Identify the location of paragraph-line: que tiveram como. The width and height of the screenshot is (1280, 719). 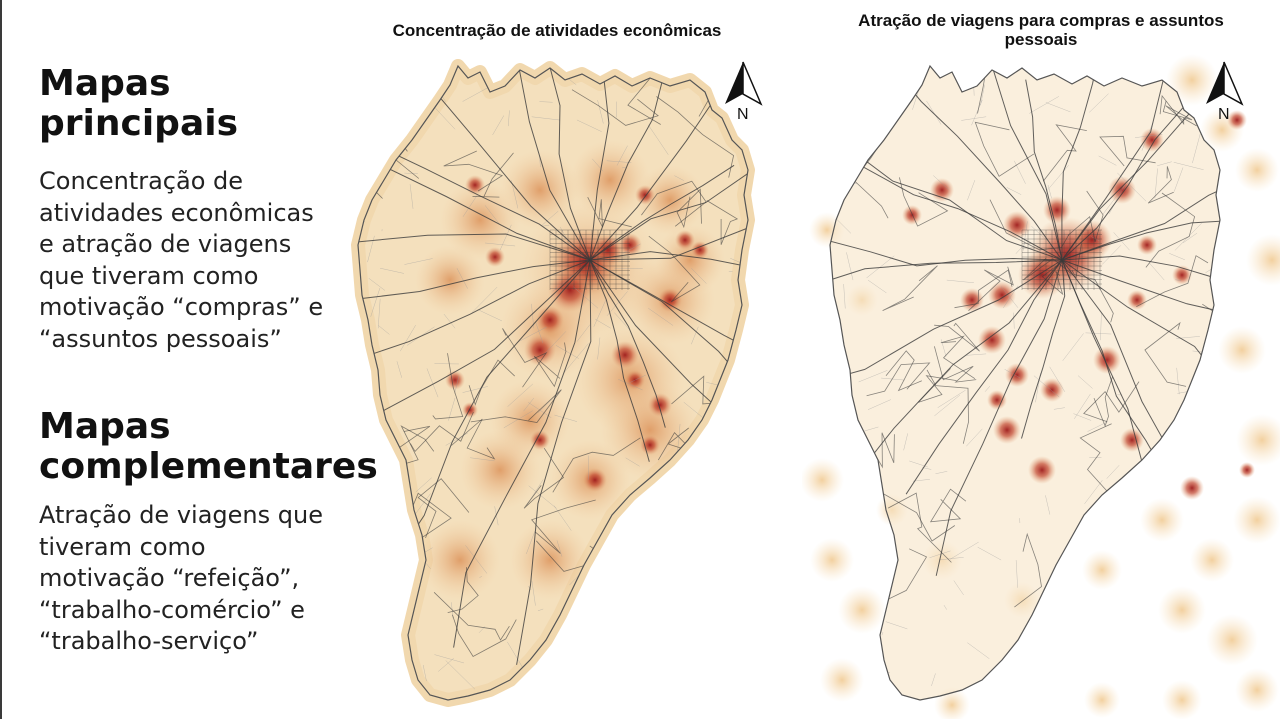
(149, 275).